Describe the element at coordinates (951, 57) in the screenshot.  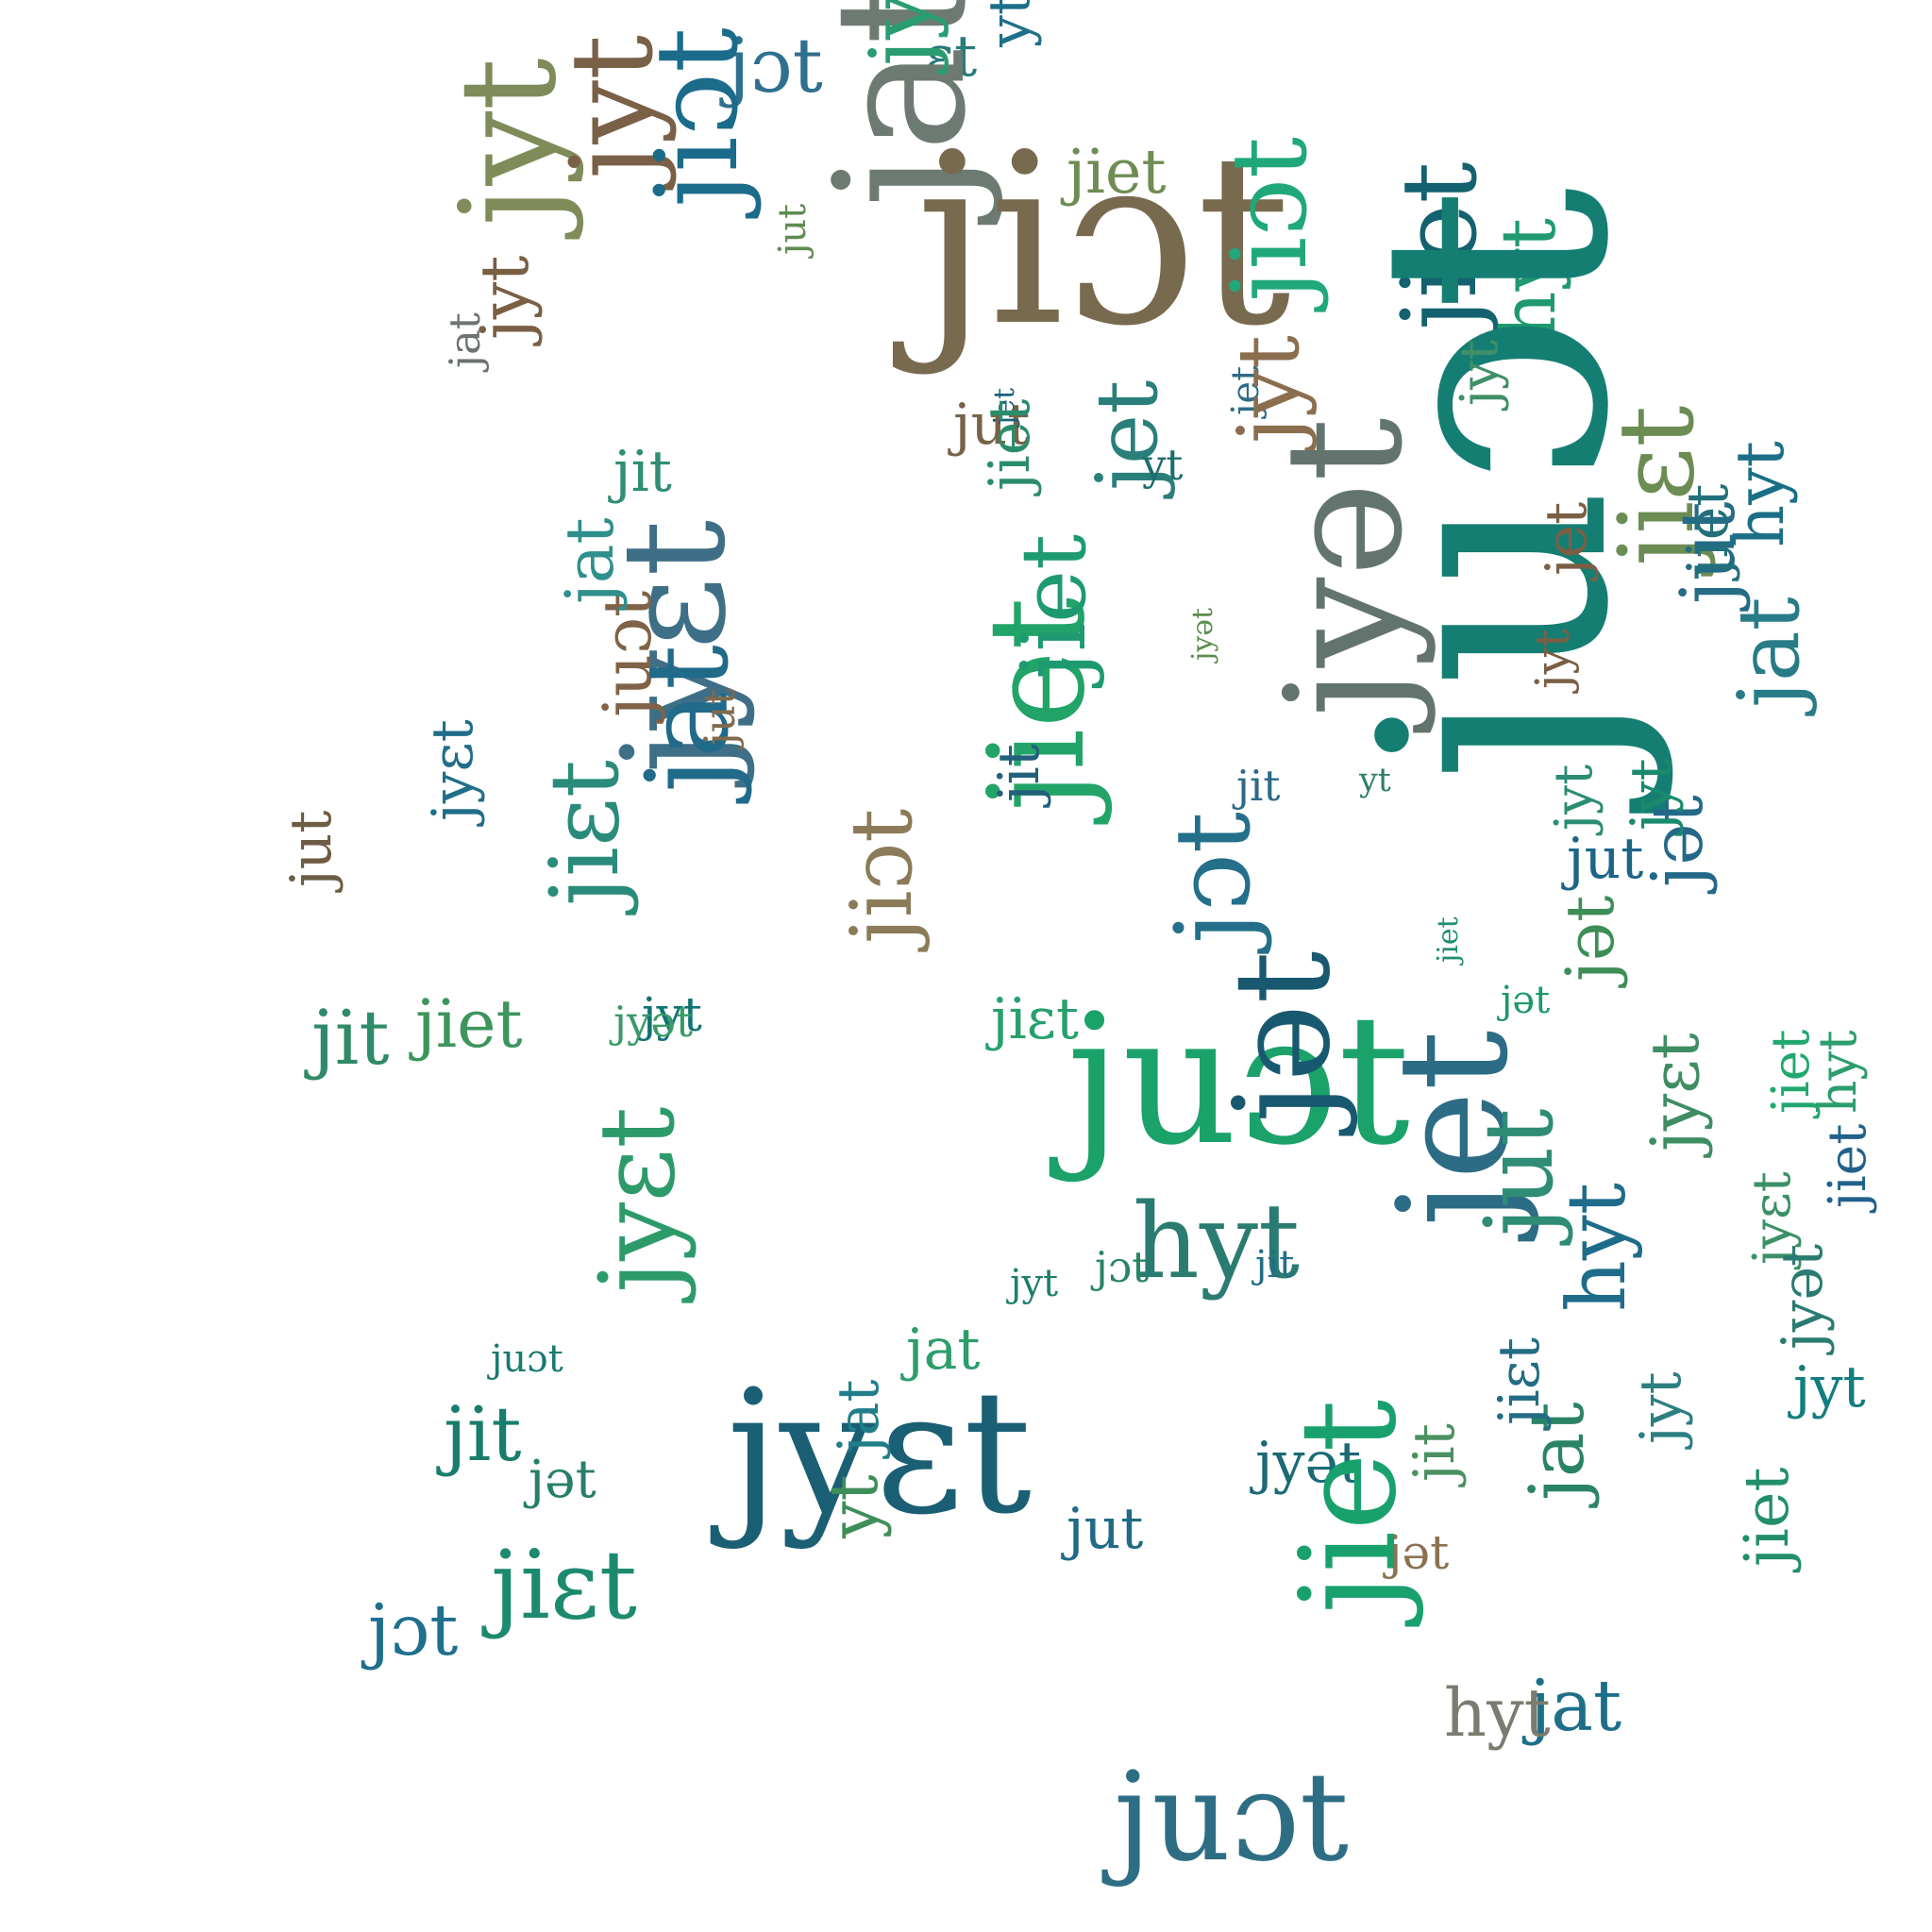
I see `cloud-word: ɛt` at that location.